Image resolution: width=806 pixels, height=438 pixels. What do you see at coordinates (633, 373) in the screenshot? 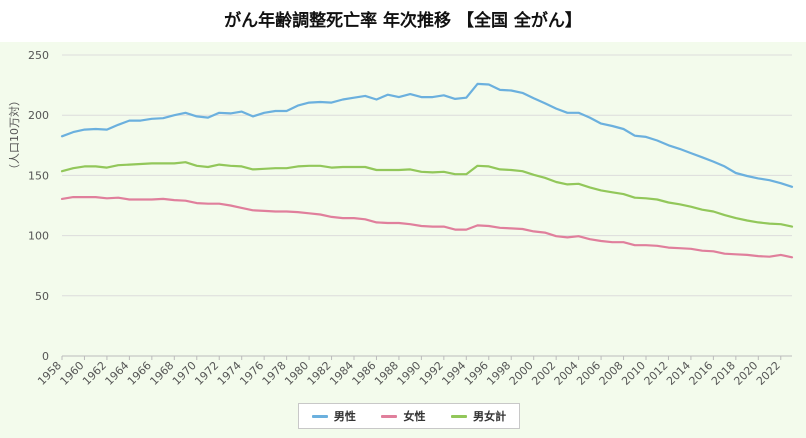
I see `x-tick-label: 2010` at bounding box center [633, 373].